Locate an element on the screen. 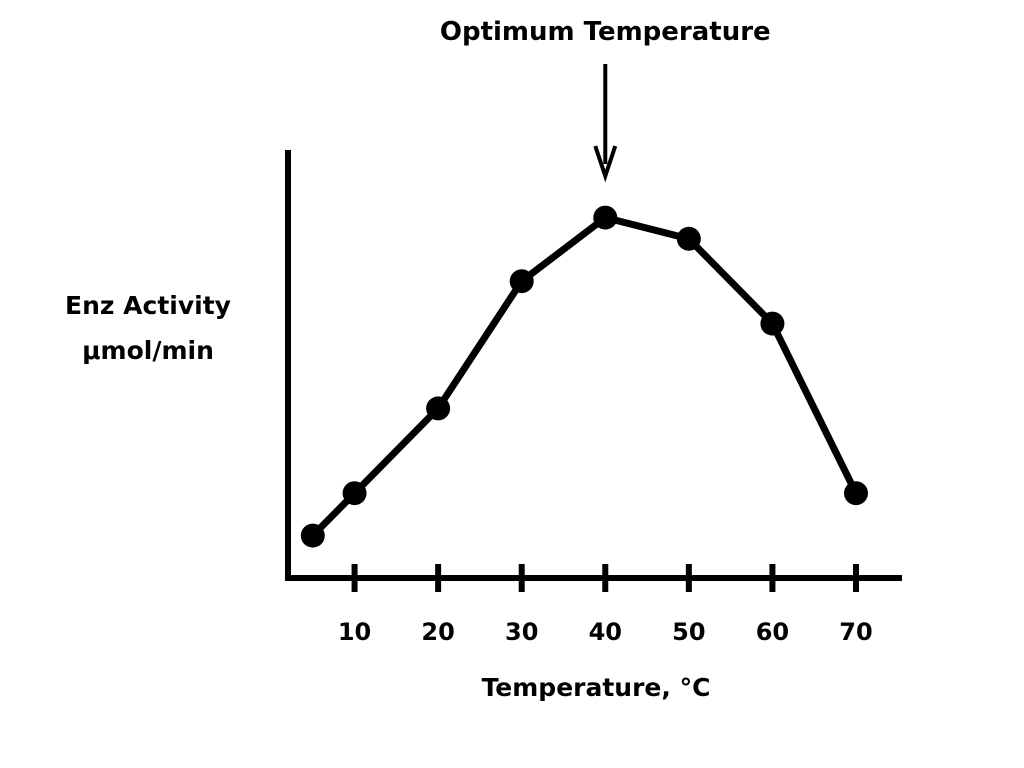  x-axis-label: Temperature, °C is located at coordinates (596, 687).